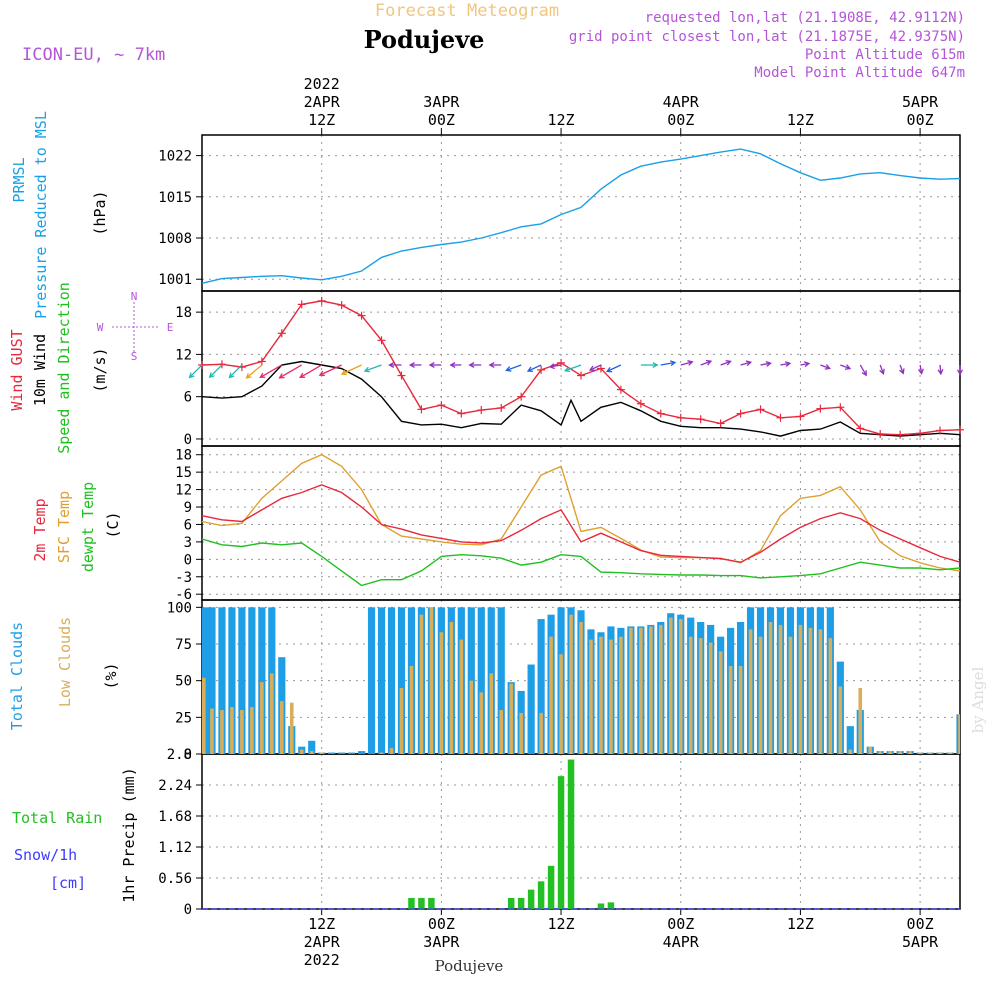 Image resolution: width=1000 pixels, height=1000 pixels. What do you see at coordinates (581, 512) in the screenshot?
I see `temp-sfc-line` at bounding box center [581, 512].